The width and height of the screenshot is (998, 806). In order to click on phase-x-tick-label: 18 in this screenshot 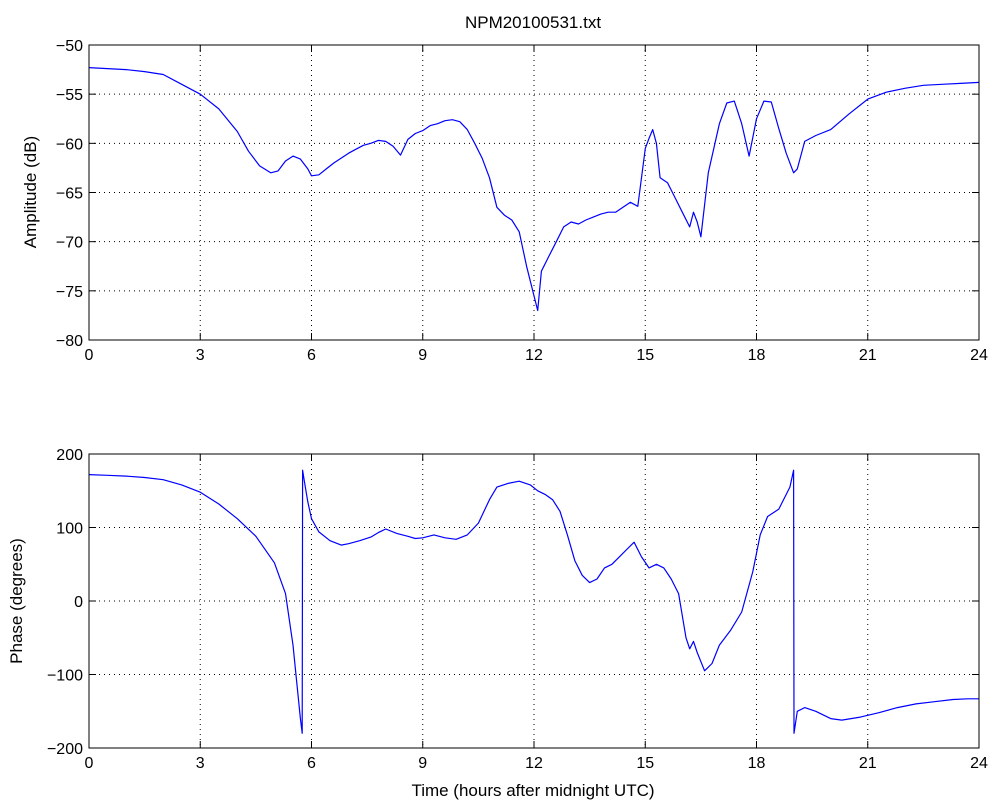, I will do `click(757, 763)`.